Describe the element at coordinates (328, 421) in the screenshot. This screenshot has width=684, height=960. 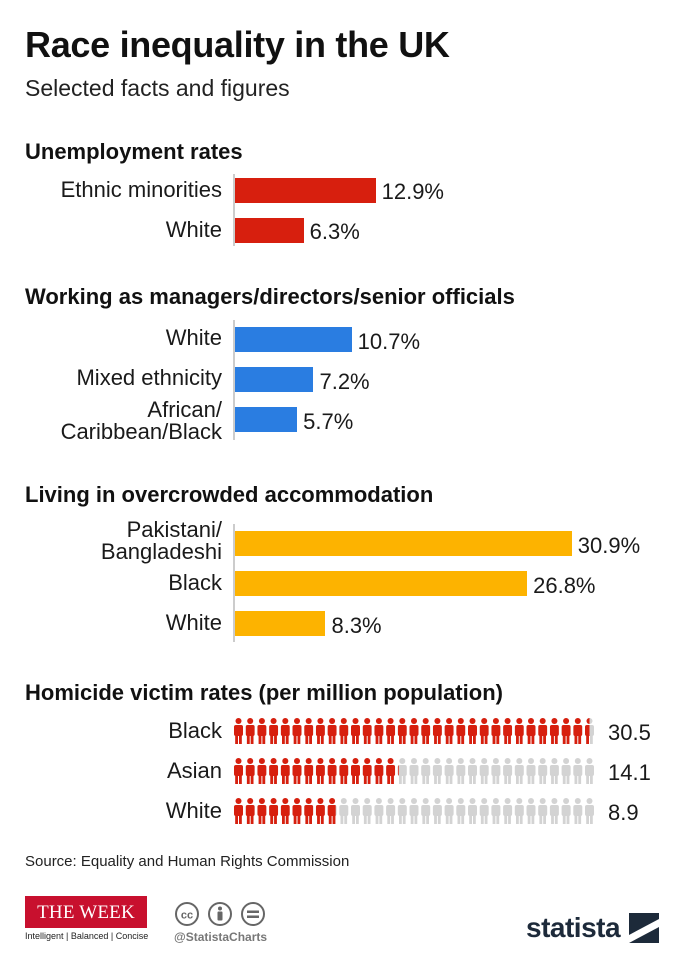
I see `value-label: 5.7%` at that location.